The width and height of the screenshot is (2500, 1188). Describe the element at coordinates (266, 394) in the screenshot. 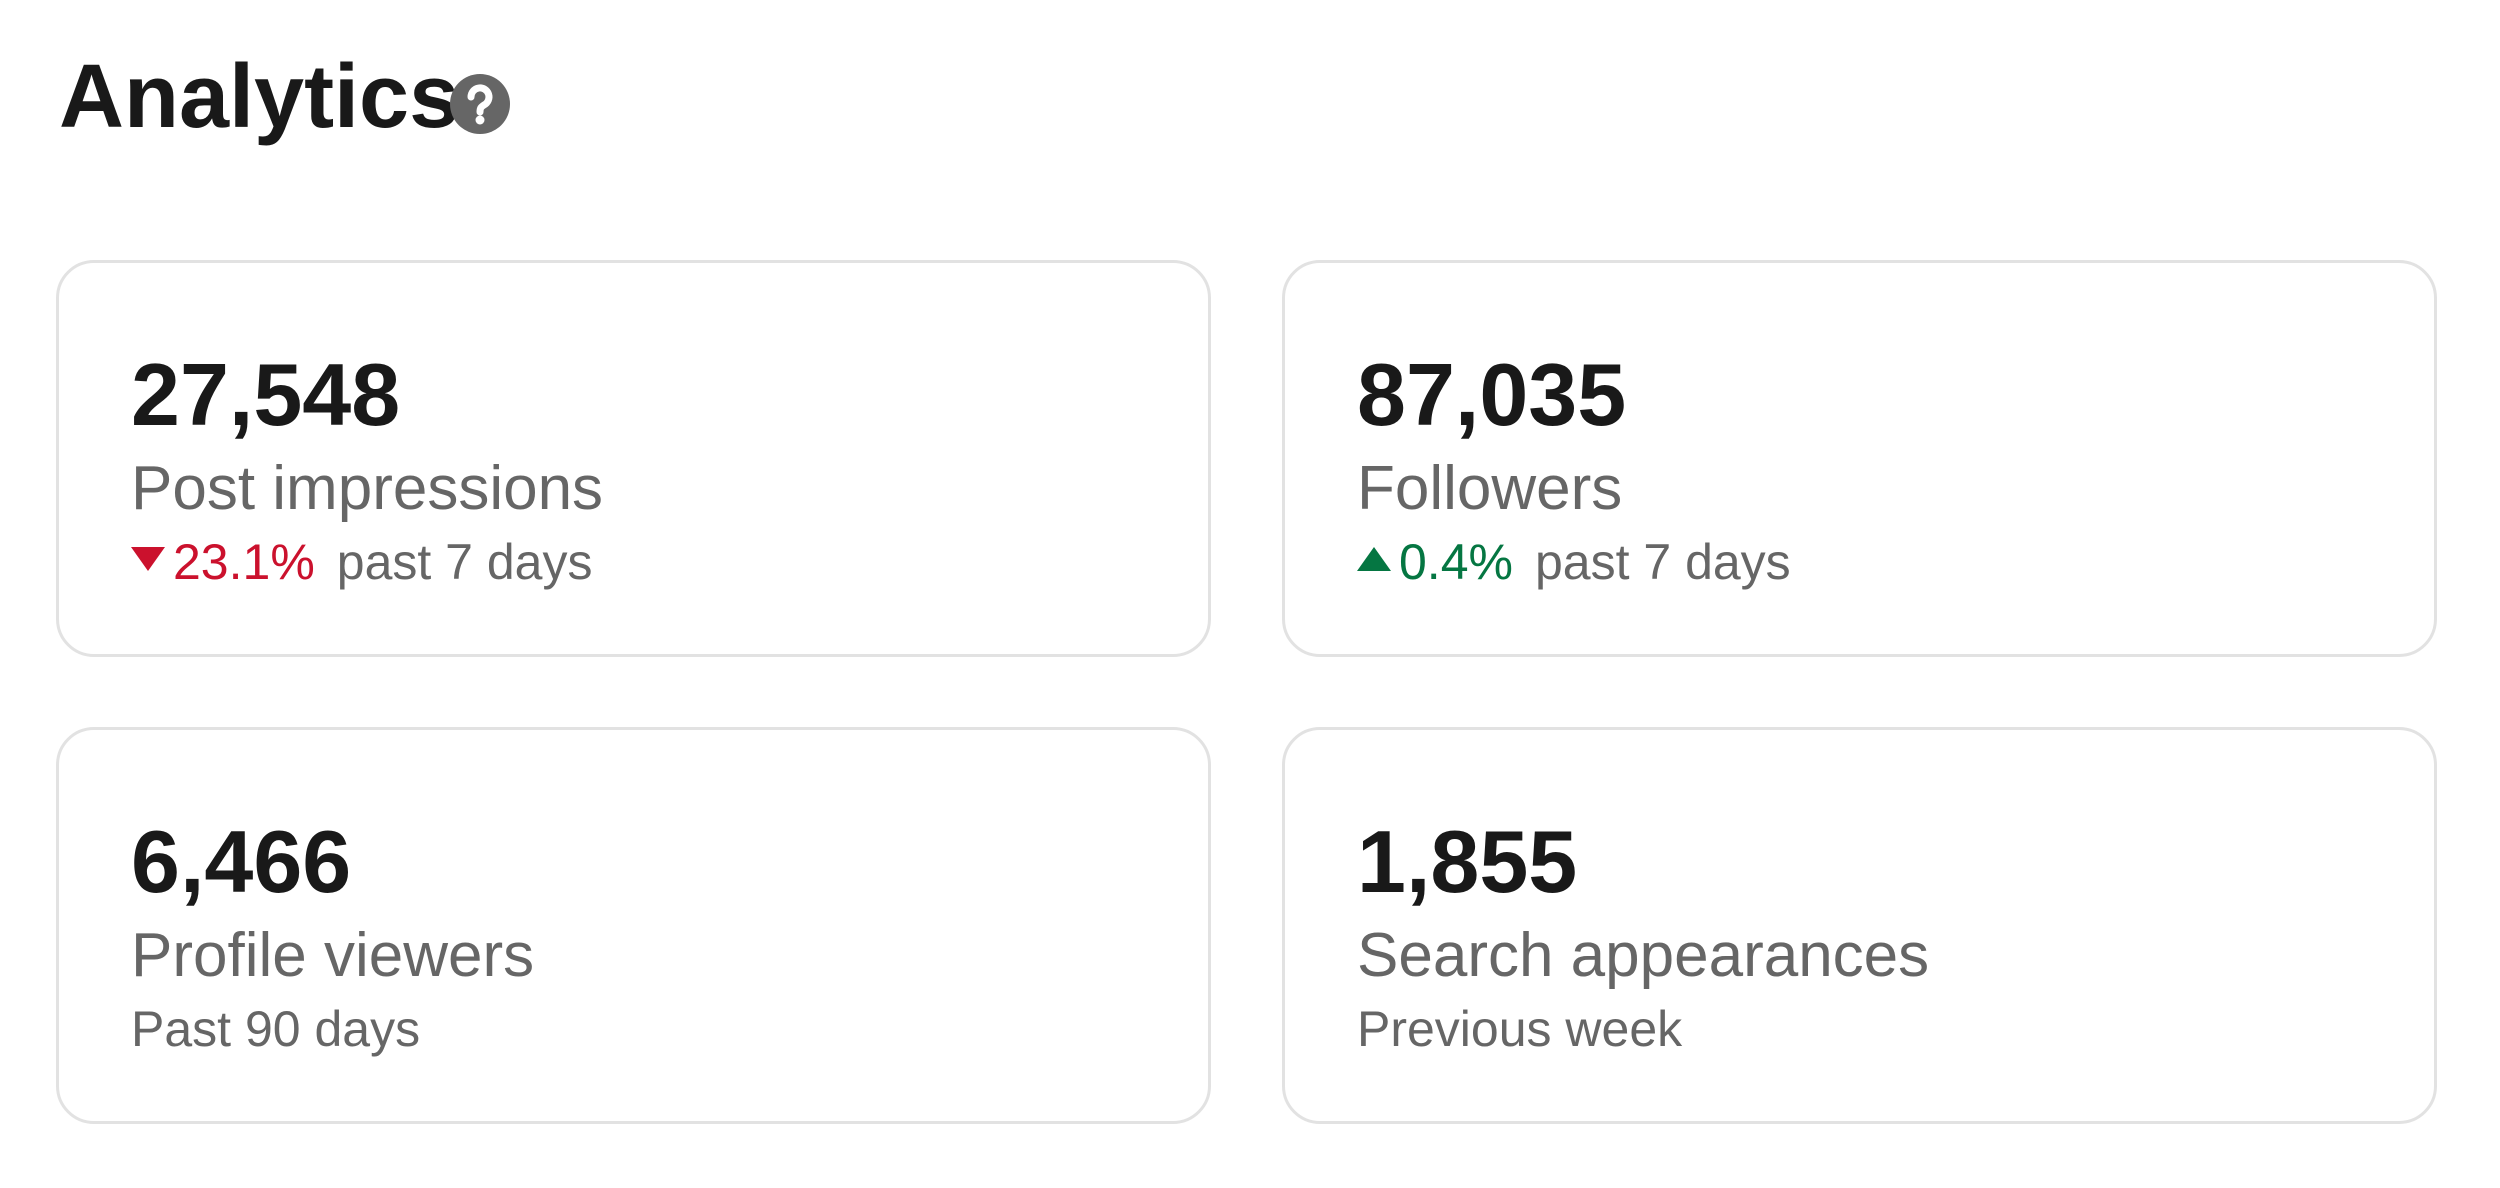

I see `metric-value: 27,548` at that location.